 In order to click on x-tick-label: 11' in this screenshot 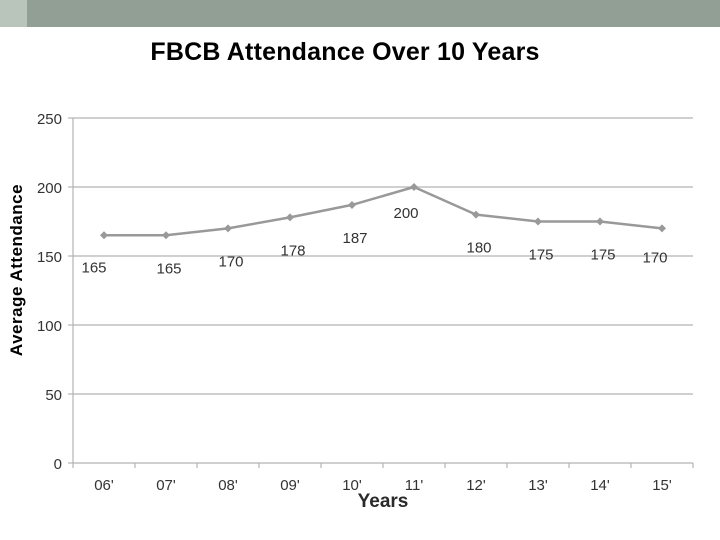, I will do `click(414, 485)`.